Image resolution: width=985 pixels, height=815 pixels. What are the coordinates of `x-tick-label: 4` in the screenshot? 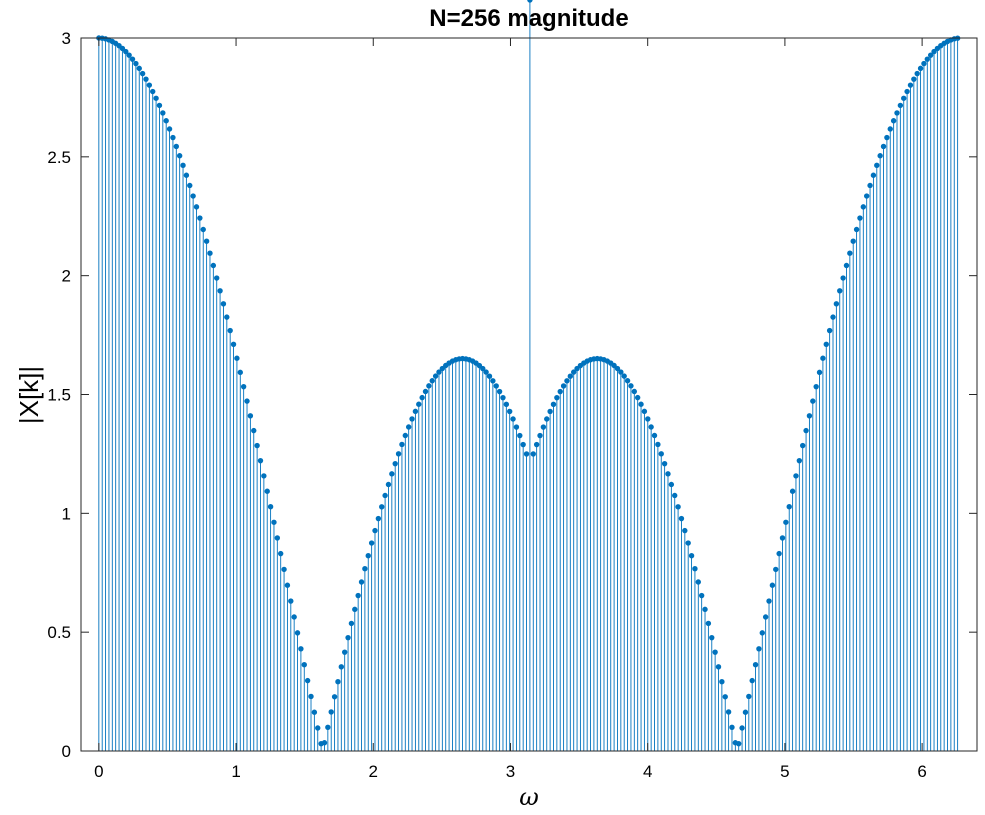 It's located at (647, 771).